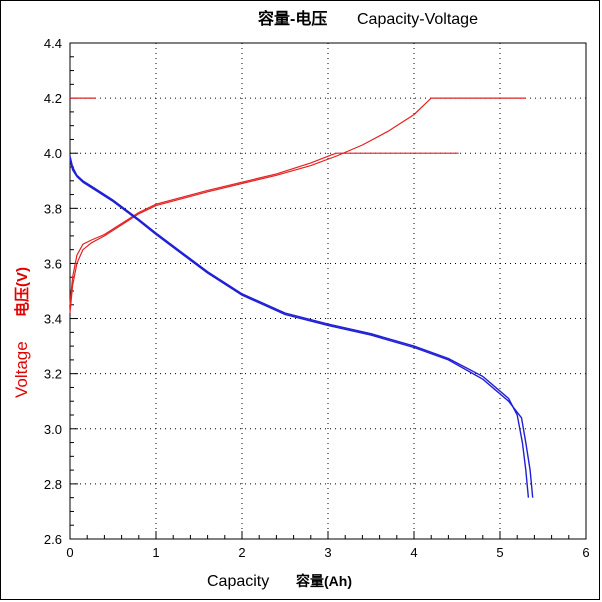 The width and height of the screenshot is (602, 602). I want to click on y-tick-label: 3.6, so click(53, 263).